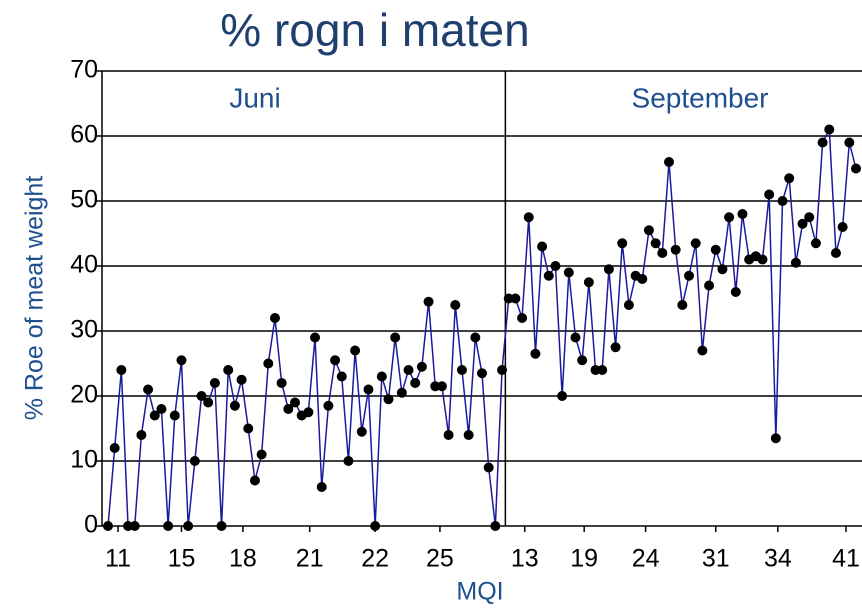 The height and width of the screenshot is (609, 862). Describe the element at coordinates (646, 559) in the screenshot. I see `x-tick-label: 24` at that location.